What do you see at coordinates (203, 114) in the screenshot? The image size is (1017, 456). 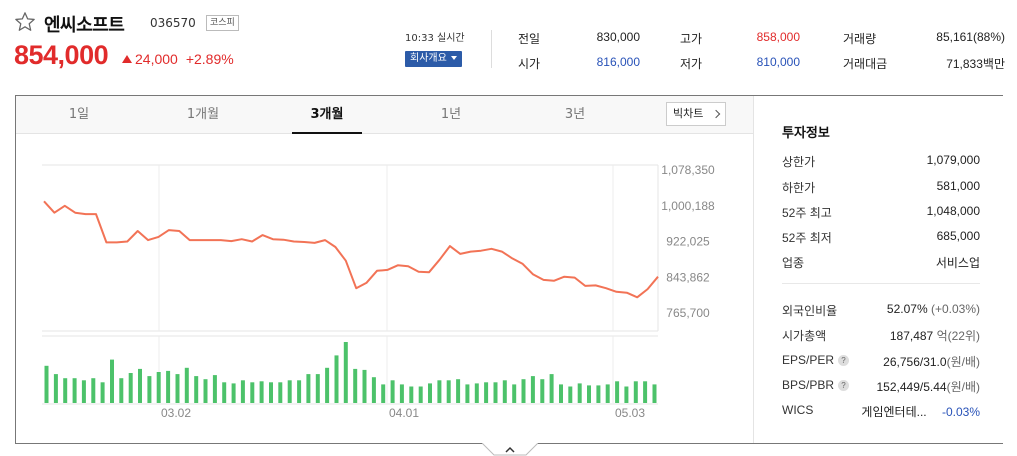 I see `tab-1month: 1개월` at bounding box center [203, 114].